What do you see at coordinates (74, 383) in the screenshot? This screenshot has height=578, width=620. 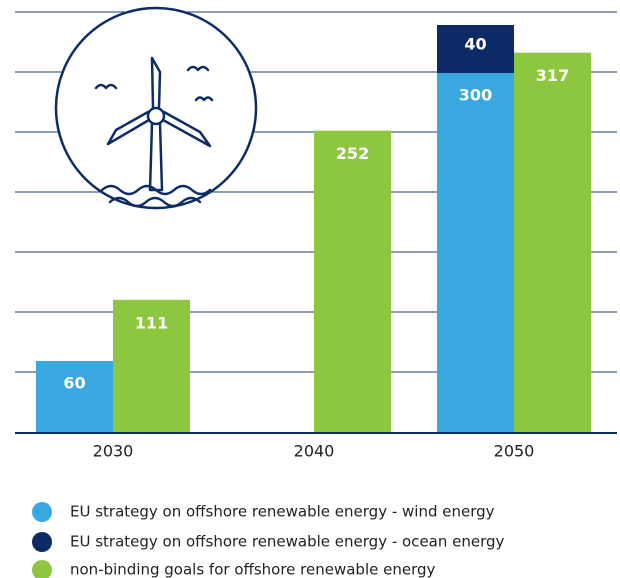 I see `data-label: 60` at bounding box center [74, 383].